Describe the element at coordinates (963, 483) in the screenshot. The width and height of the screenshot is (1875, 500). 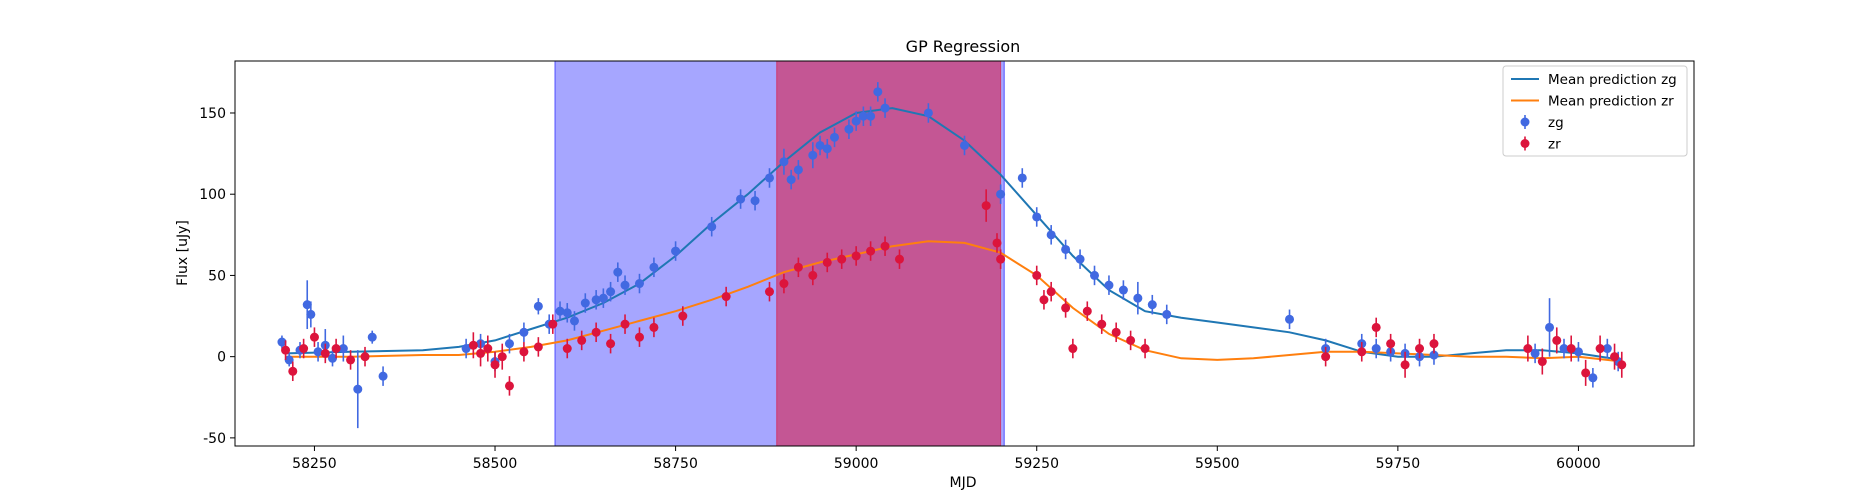
I see `x-axis-label: MJD` at that location.